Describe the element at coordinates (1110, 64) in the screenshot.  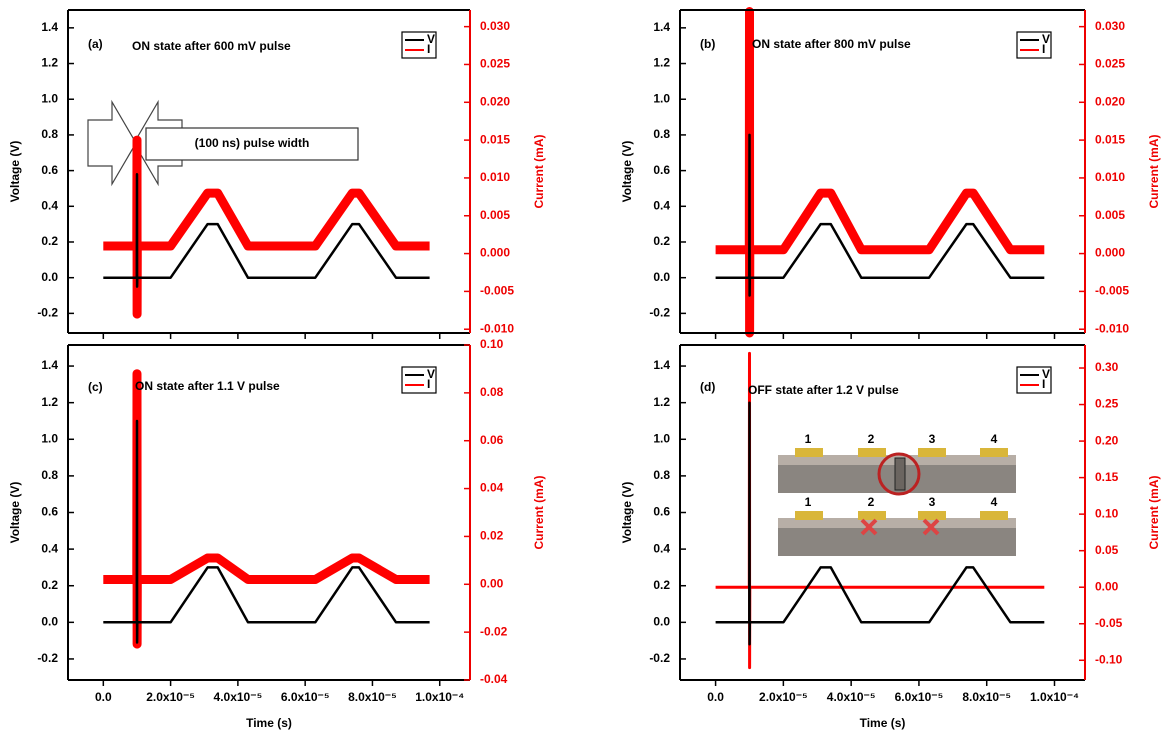
I see `y2-tick-label: 0.025` at that location.